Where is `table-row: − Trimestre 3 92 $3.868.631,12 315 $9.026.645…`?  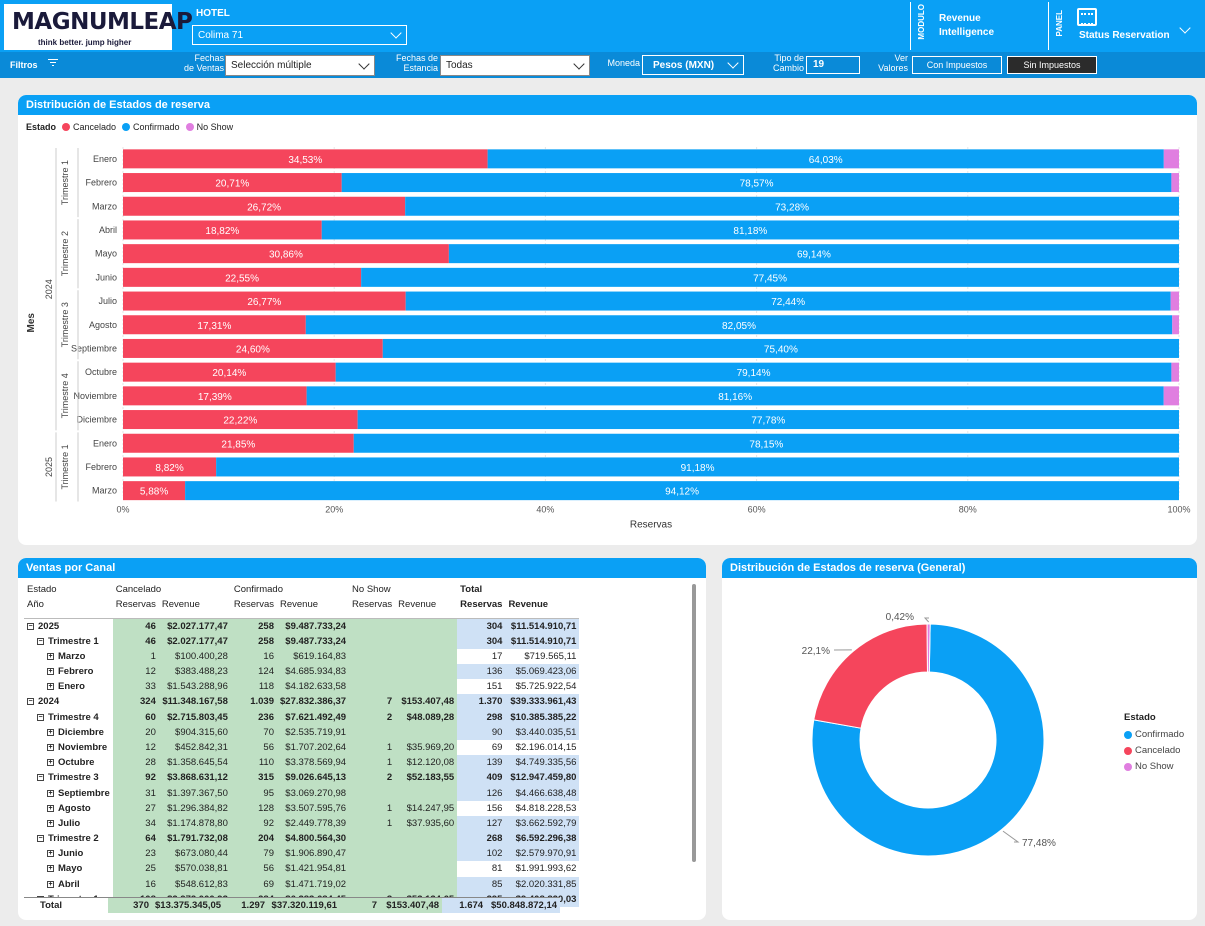
table-row: − Trimestre 3 92 $3.868.631,12 315 $9.026.645… is located at coordinates (302, 778).